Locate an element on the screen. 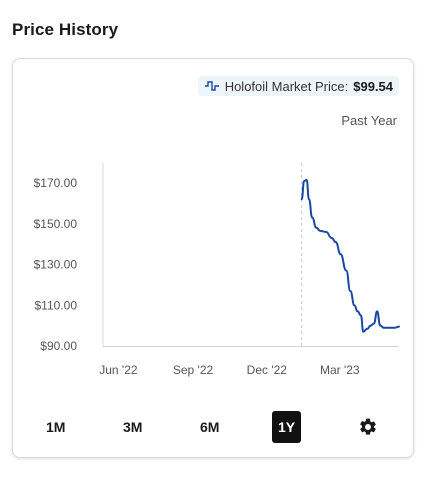  range-1y-button: 1Y is located at coordinates (287, 427).